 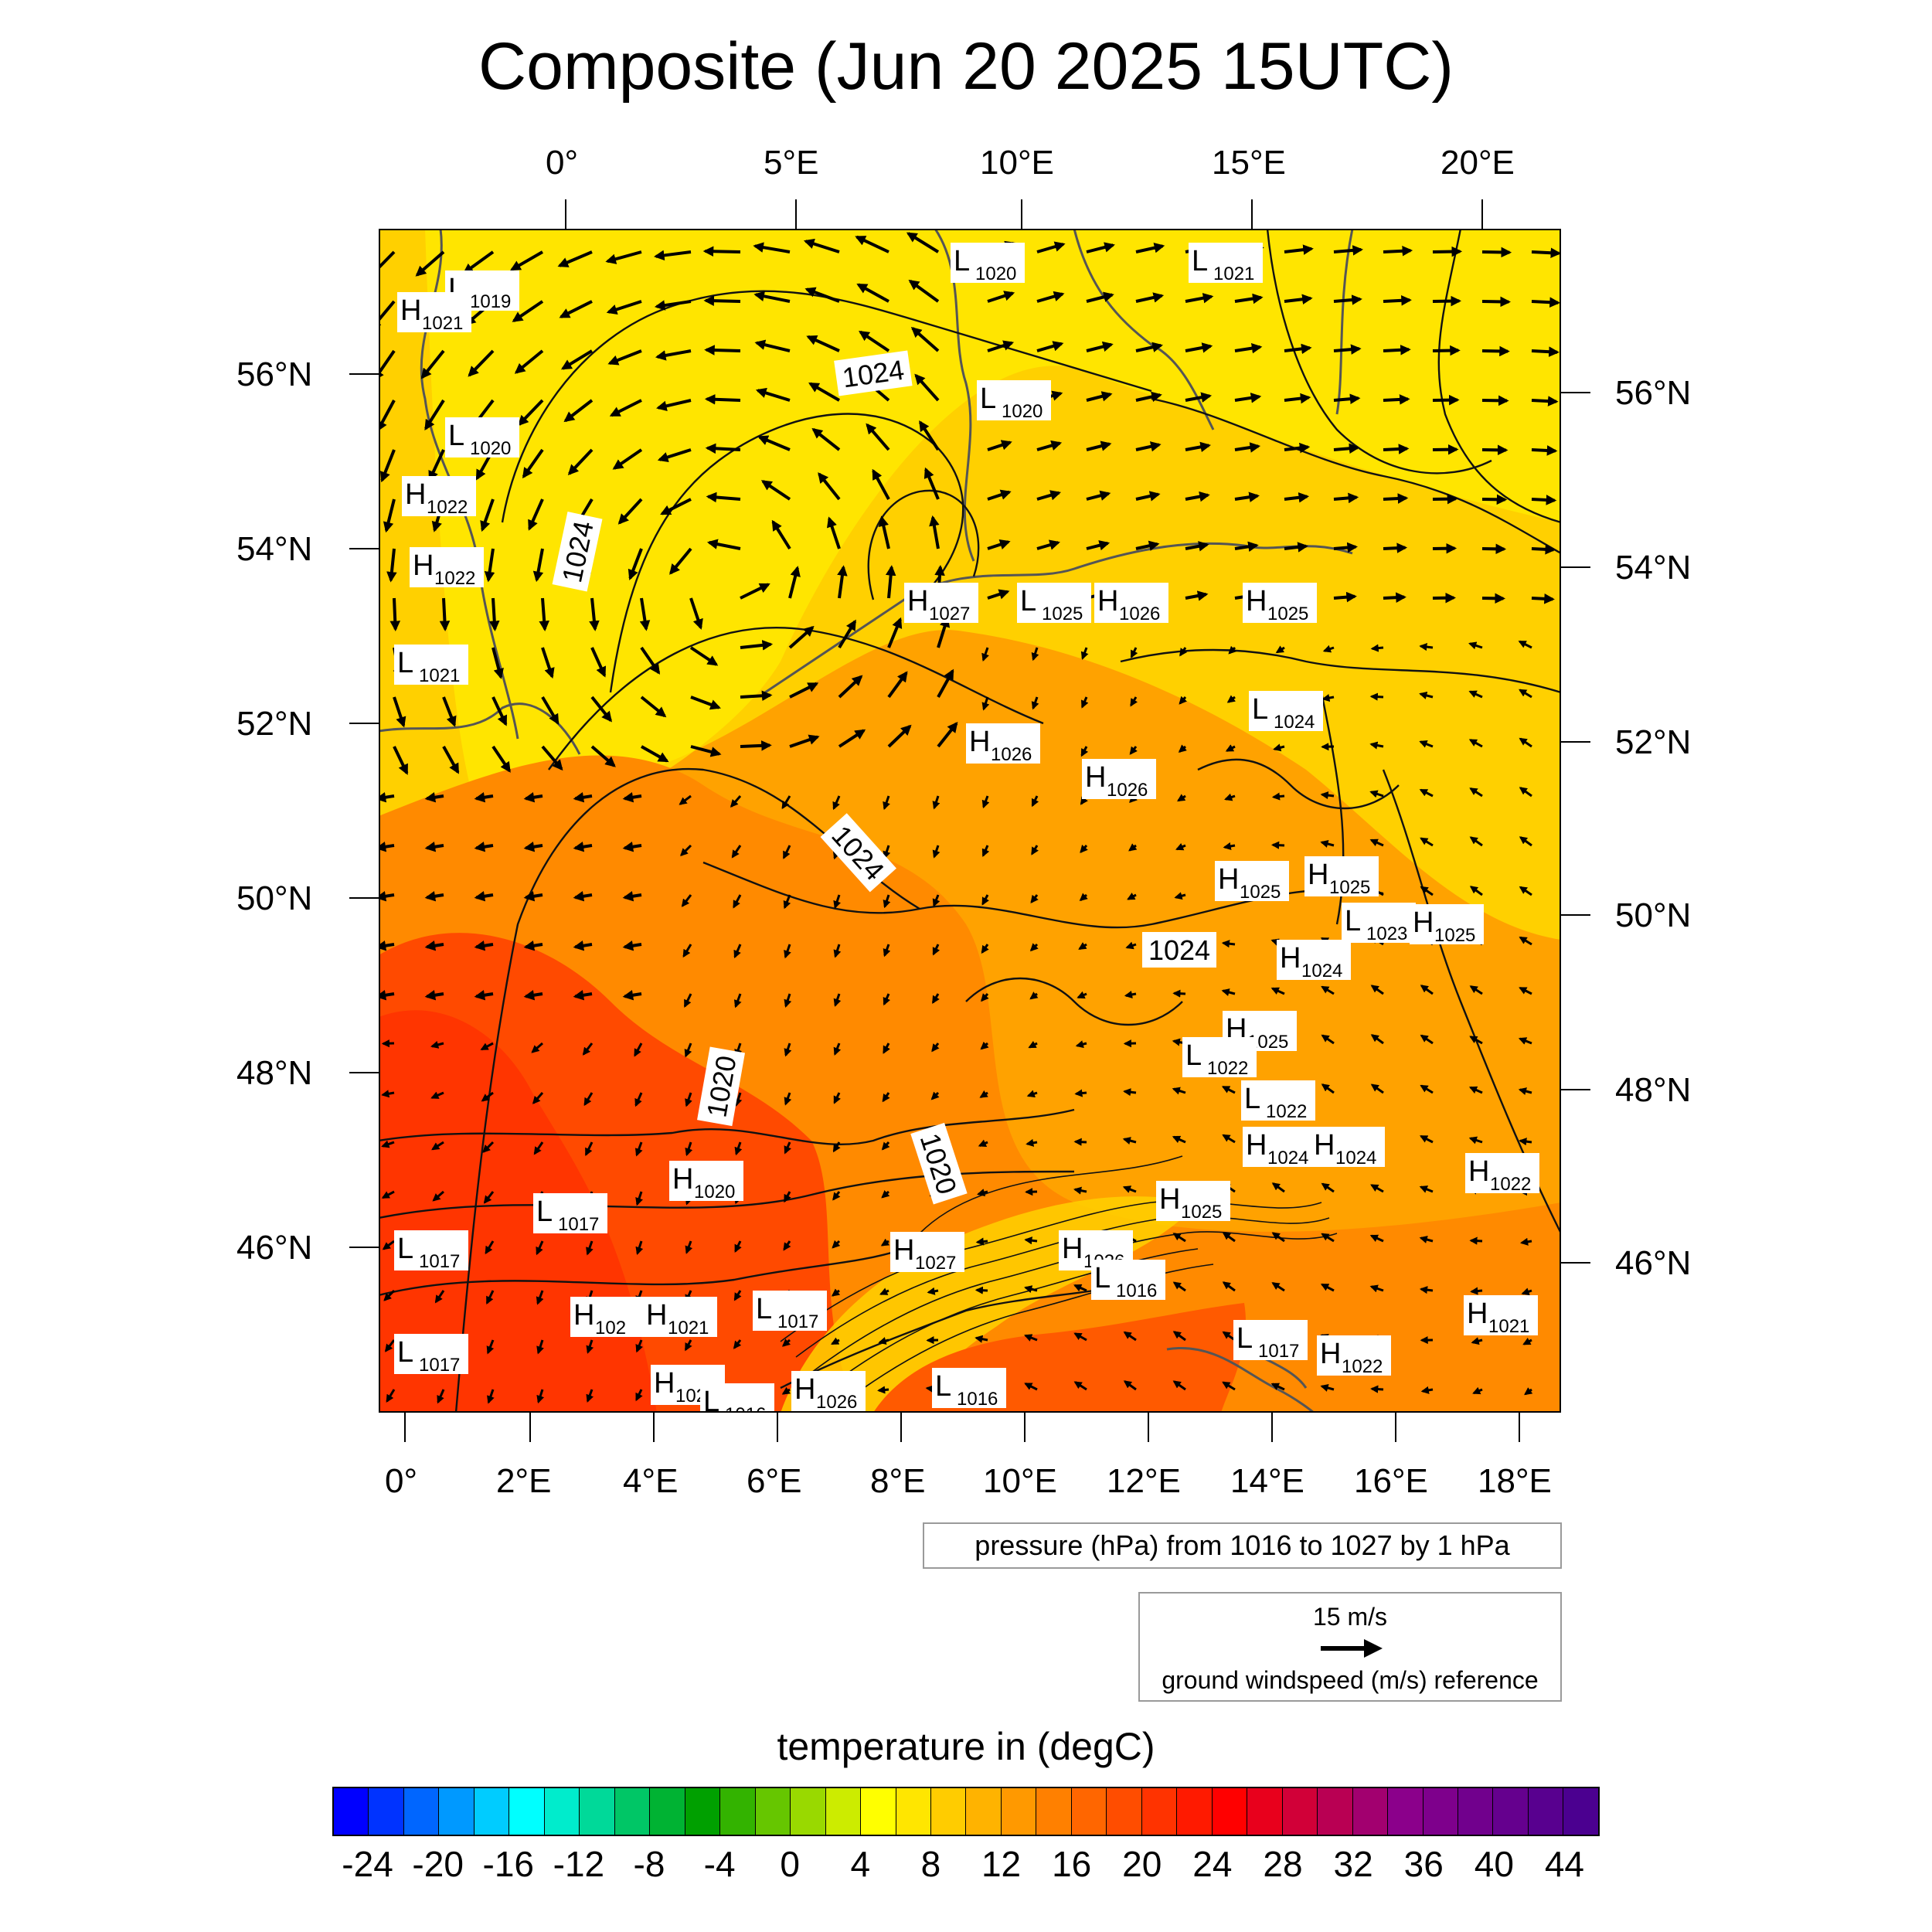 What do you see at coordinates (1234, 274) in the screenshot?
I see `pressure-center-value: 1021` at bounding box center [1234, 274].